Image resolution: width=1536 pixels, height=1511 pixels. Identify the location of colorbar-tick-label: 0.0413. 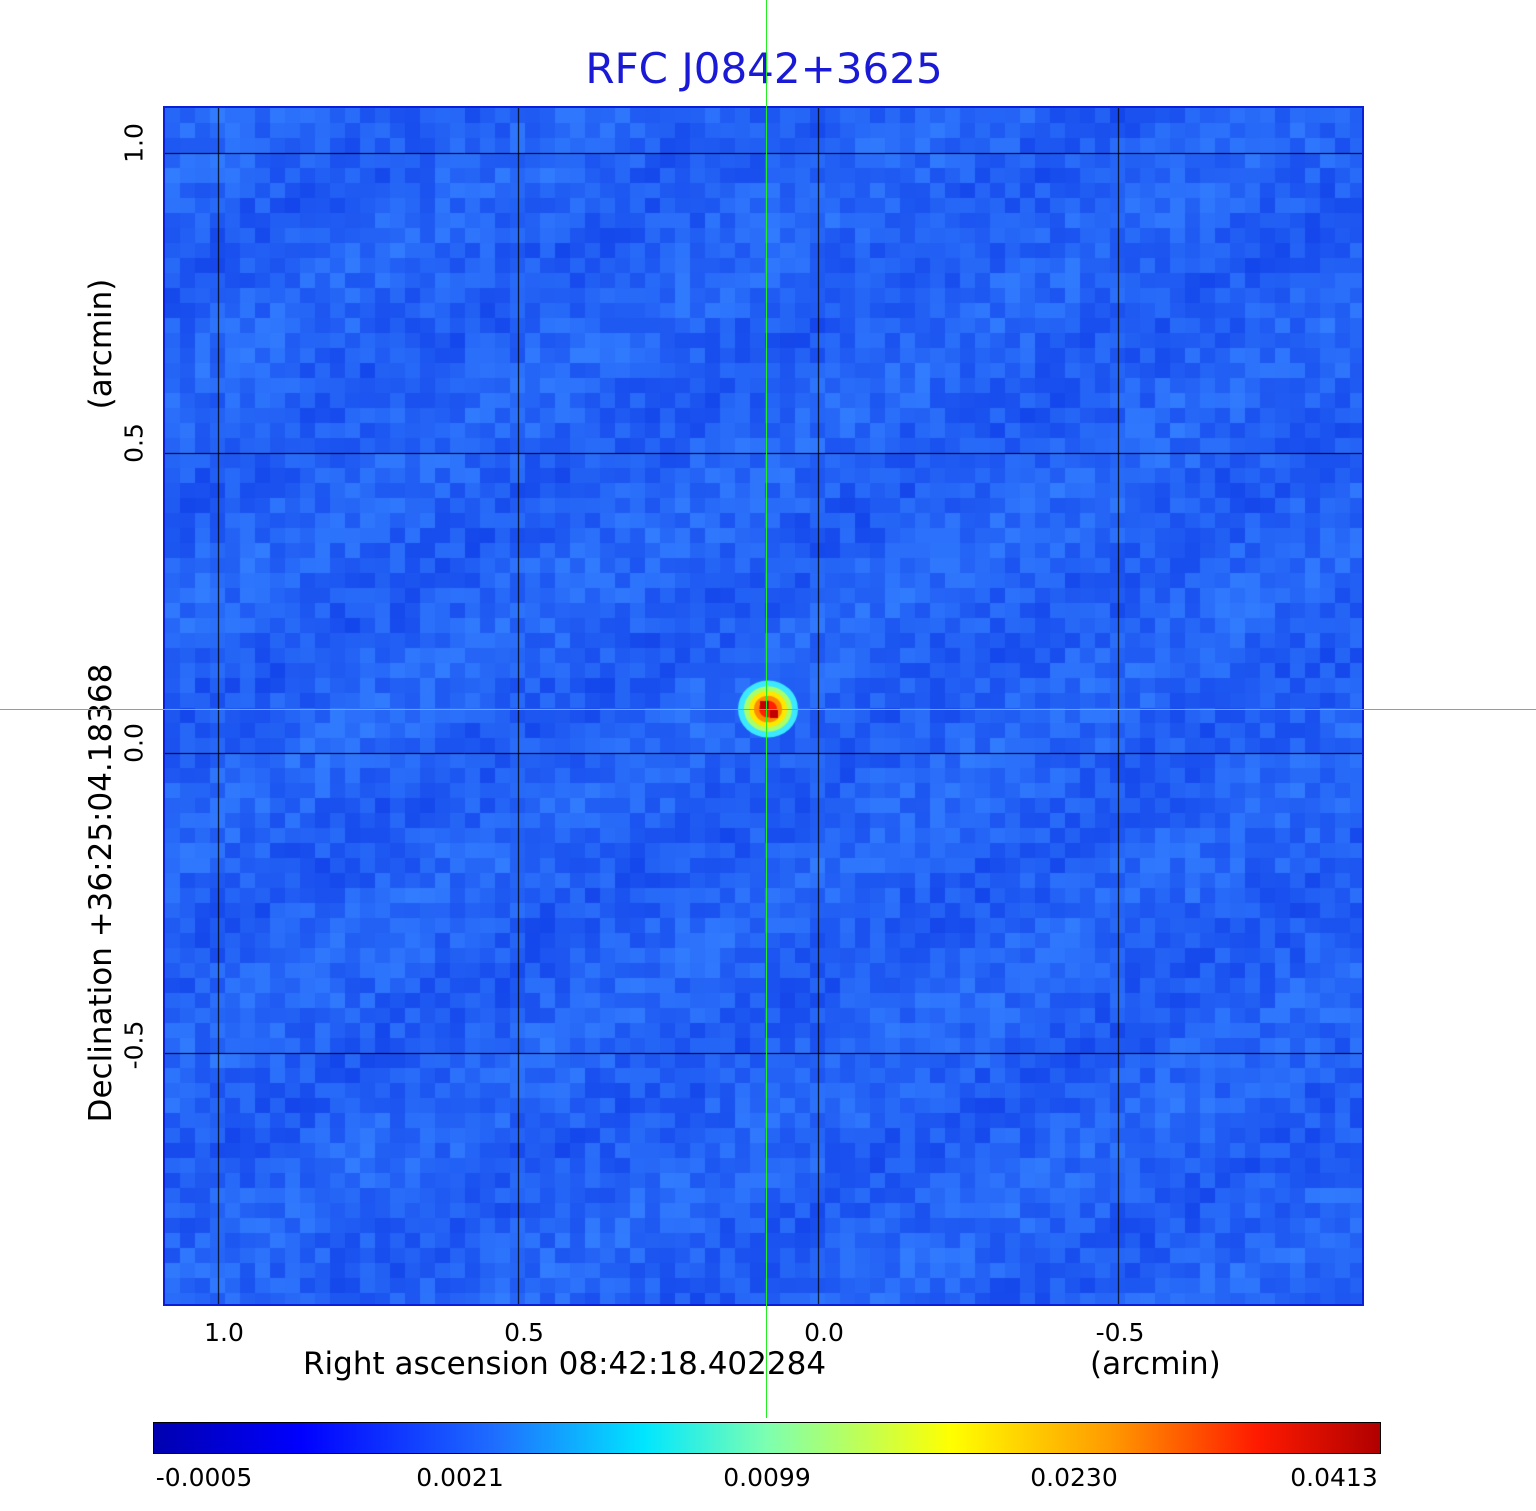
(1334, 1477).